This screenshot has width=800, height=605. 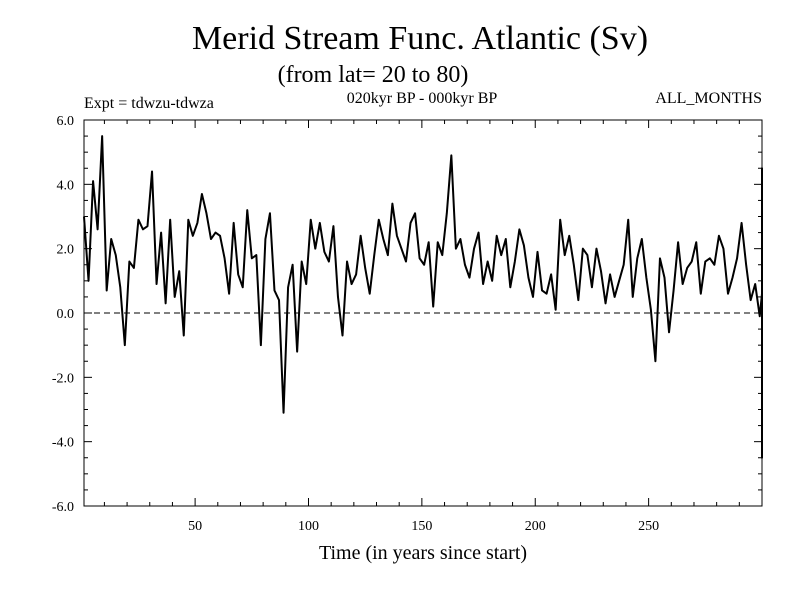 I want to click on y-tick-label: 2.0, so click(x=66, y=250).